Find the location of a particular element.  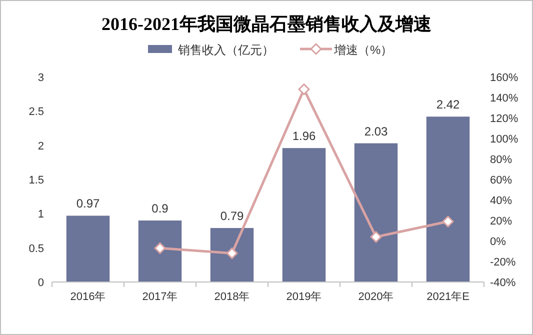

data-label: 0.97 is located at coordinates (88, 203).